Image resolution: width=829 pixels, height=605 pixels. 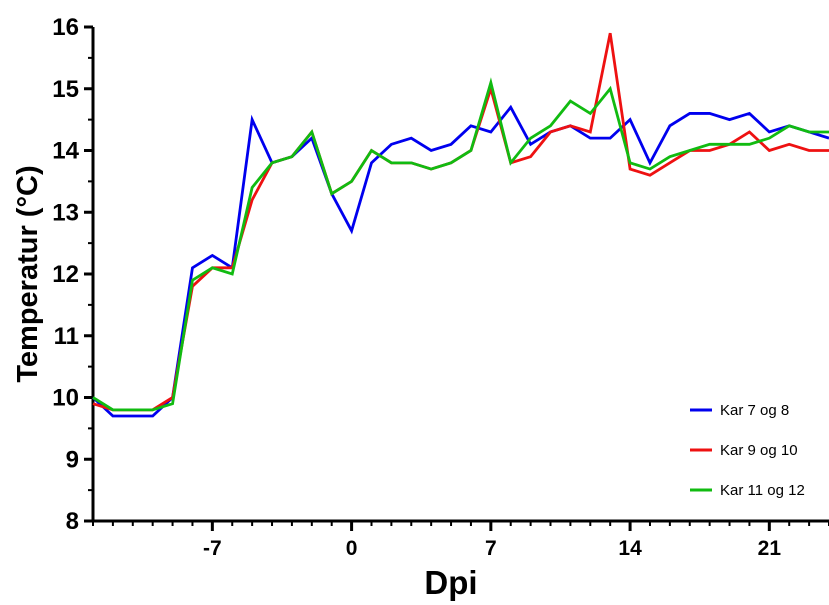 I want to click on legend-label: Kar 11 og 12, so click(x=762, y=490).